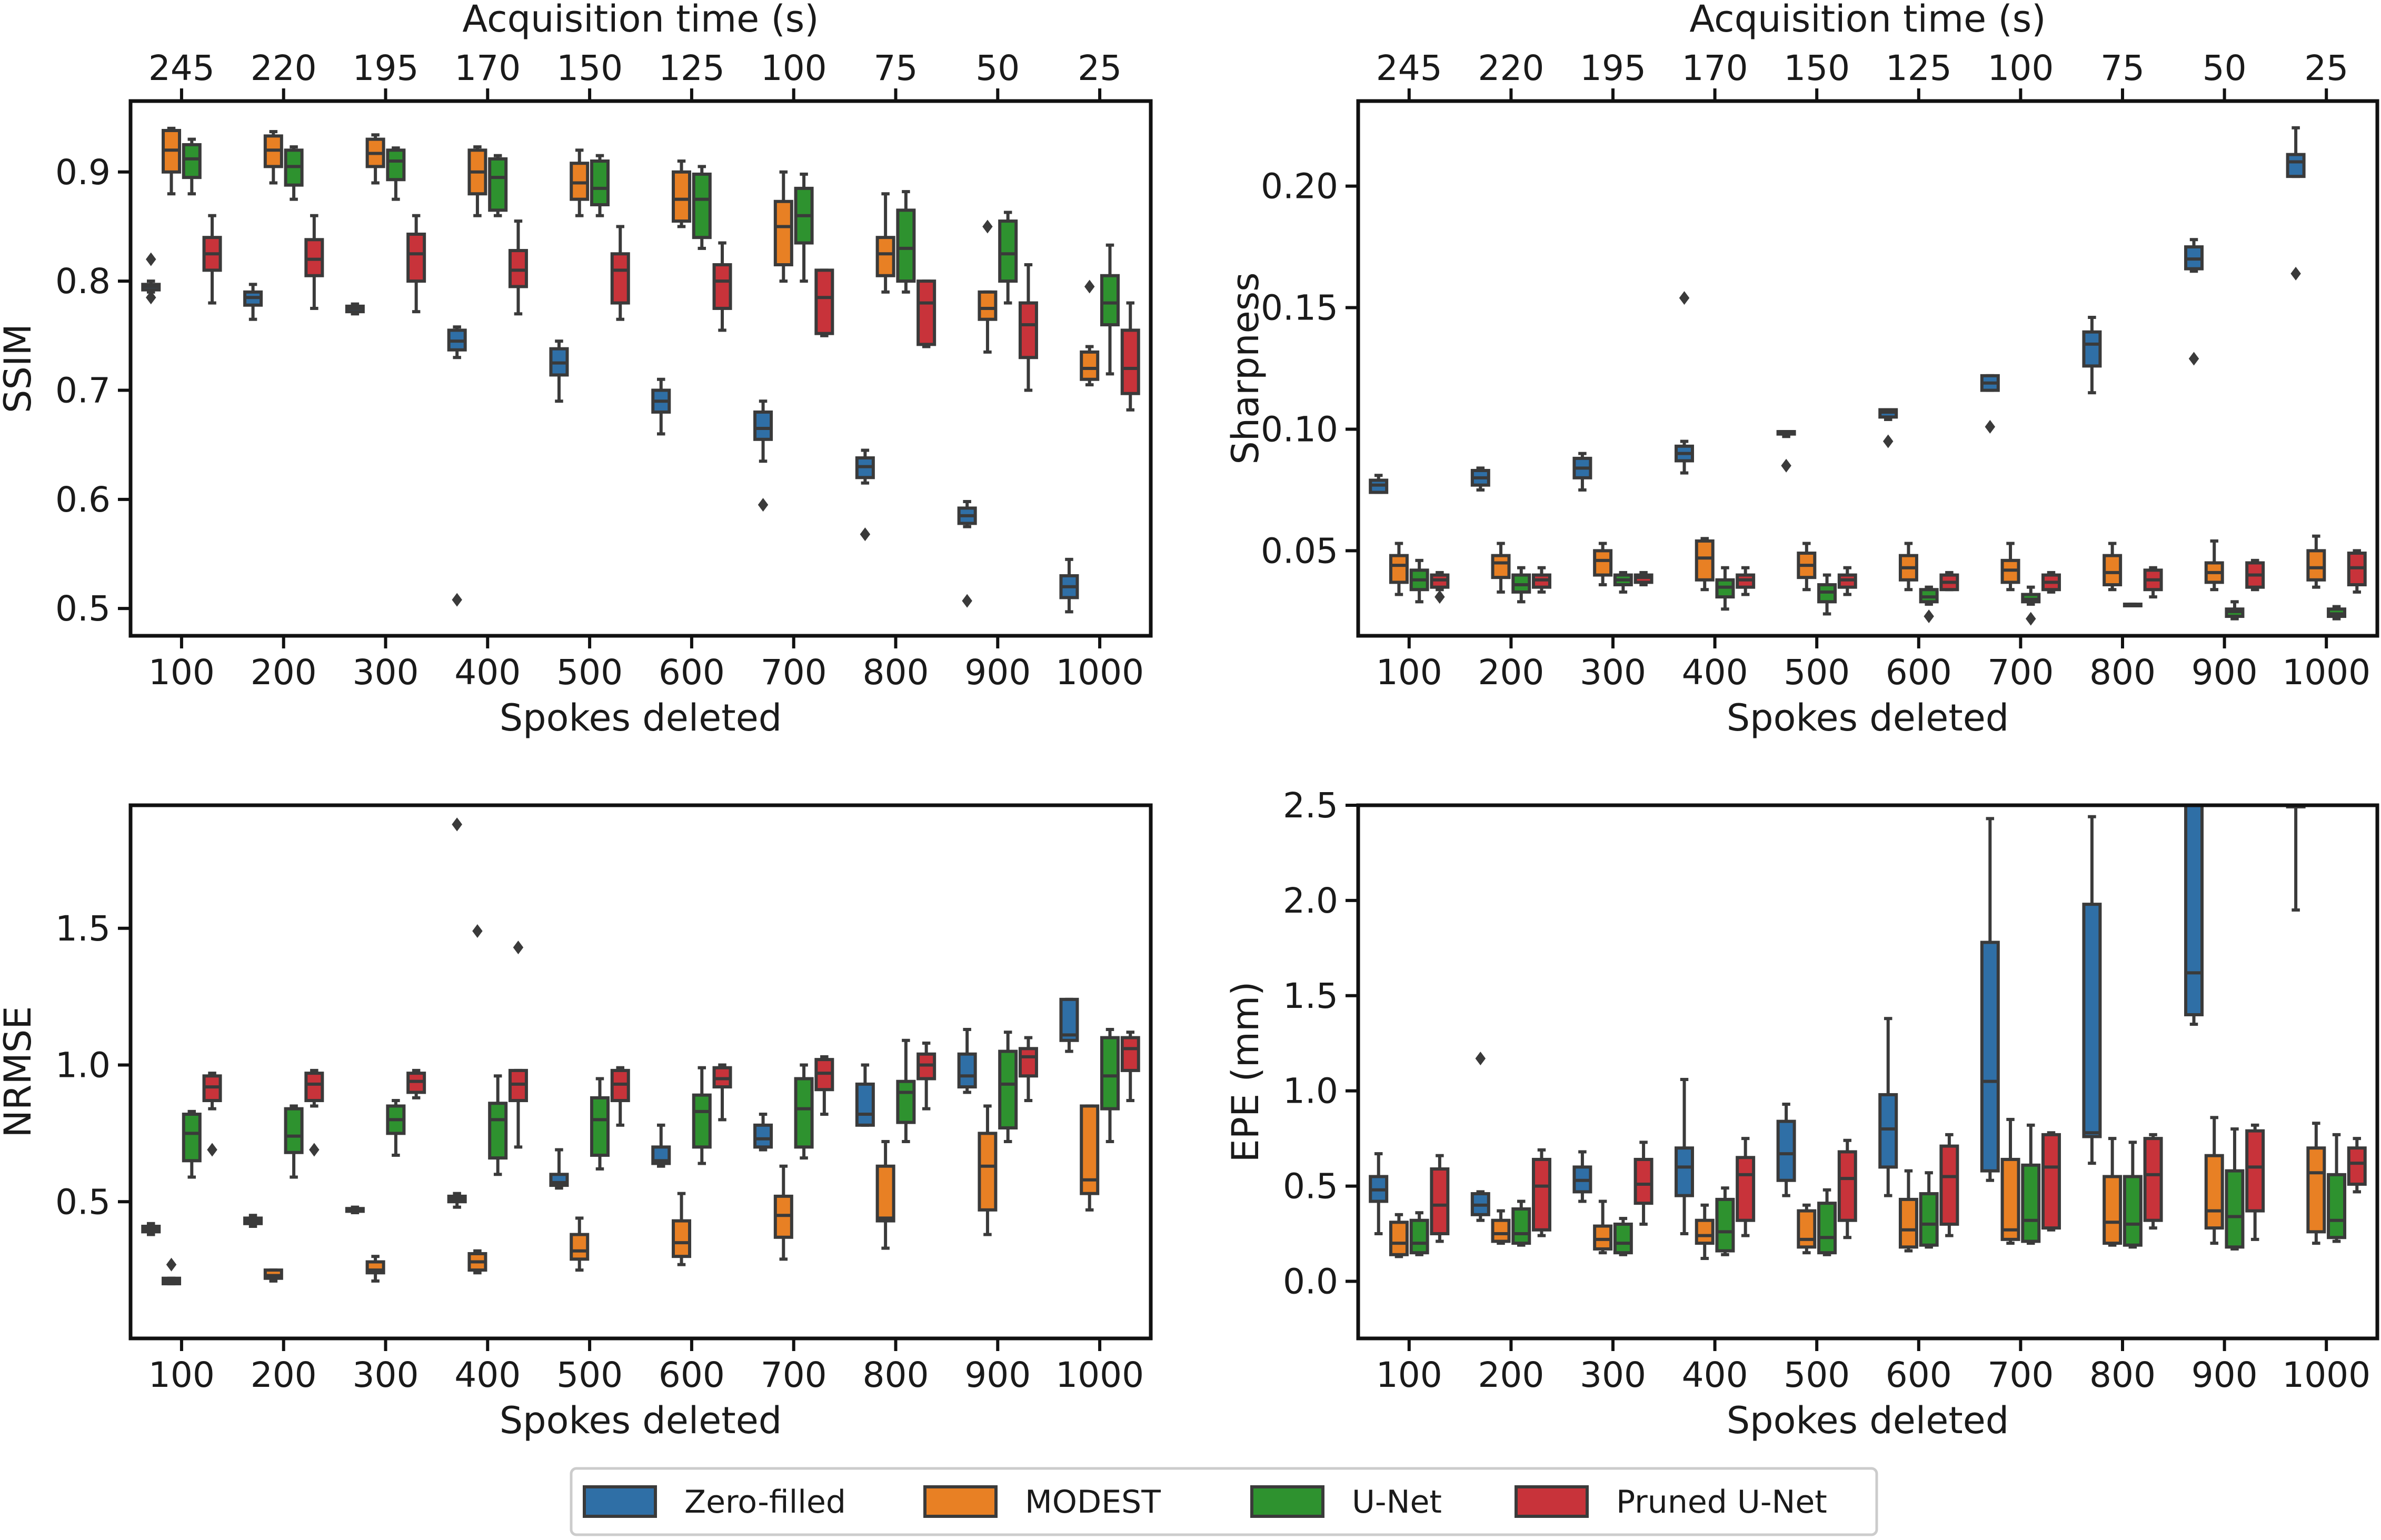 The height and width of the screenshot is (1540, 2381). What do you see at coordinates (1409, 1375) in the screenshot?
I see `x-tick-label: 100` at bounding box center [1409, 1375].